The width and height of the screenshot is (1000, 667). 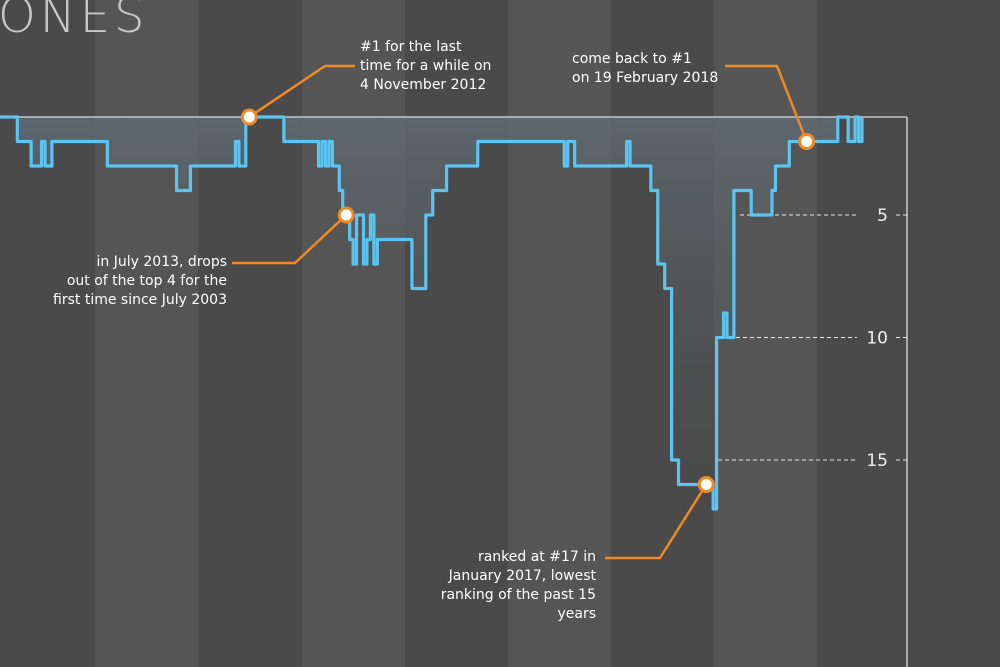 I want to click on marker-jul-2013, so click(x=346, y=215).